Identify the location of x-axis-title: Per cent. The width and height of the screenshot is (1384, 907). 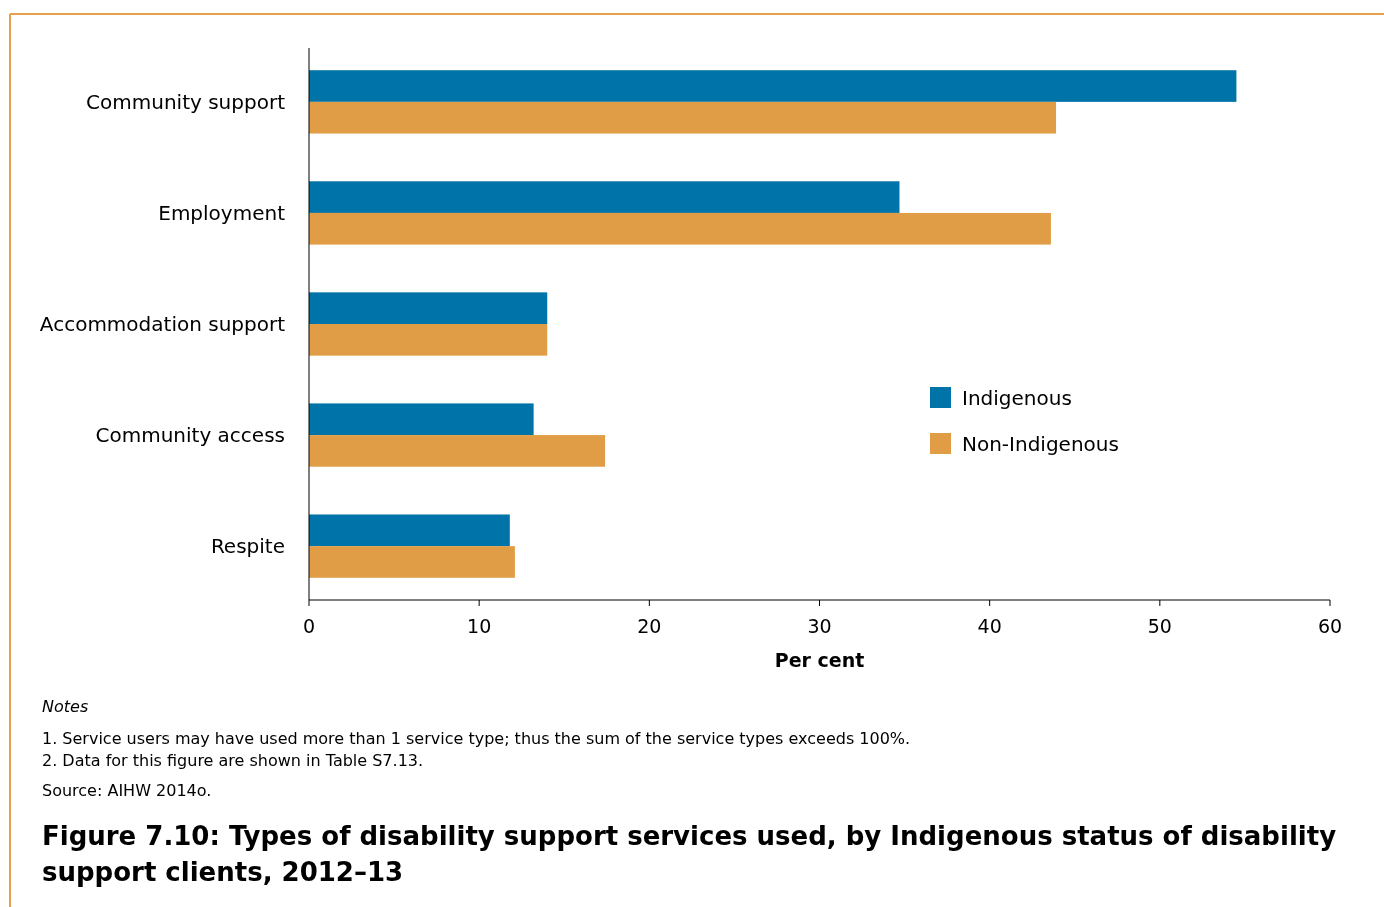
(819, 660).